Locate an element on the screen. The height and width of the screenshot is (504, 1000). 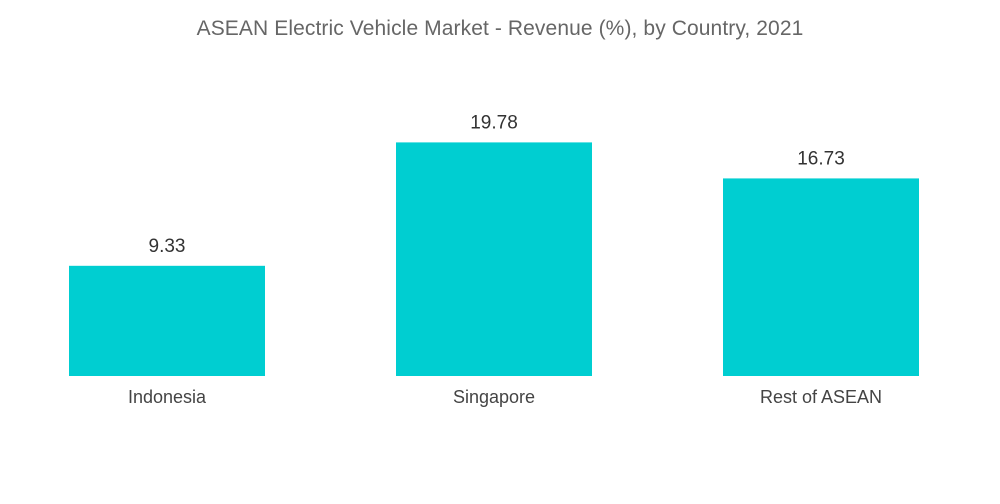
bar-indonesia is located at coordinates (167, 320).